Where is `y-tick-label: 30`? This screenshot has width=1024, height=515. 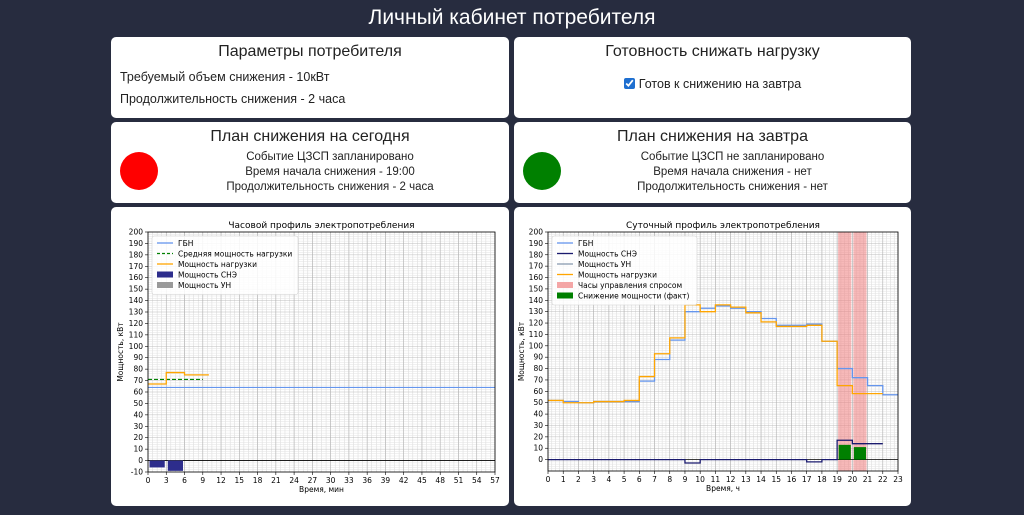
y-tick-label: 30 is located at coordinates (538, 425).